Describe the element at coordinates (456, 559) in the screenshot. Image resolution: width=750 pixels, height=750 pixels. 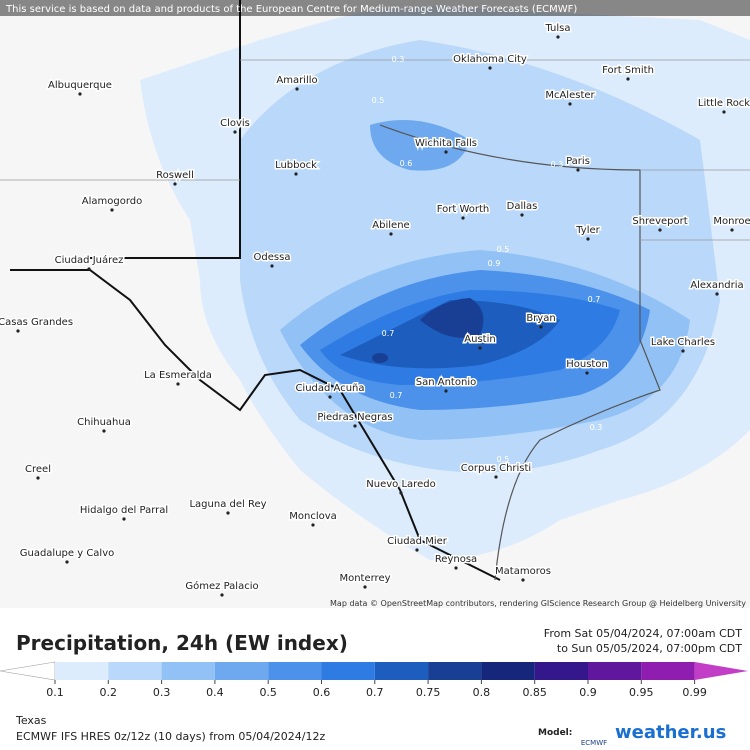
I see `city-label: Reynosa` at that location.